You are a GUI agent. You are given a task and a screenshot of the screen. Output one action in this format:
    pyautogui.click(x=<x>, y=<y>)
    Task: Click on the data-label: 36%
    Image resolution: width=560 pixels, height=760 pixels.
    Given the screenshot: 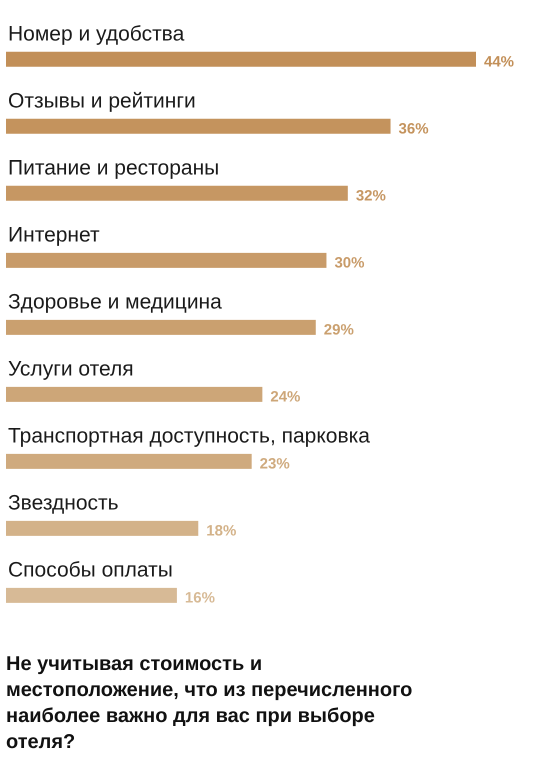 What is the action you would take?
    pyautogui.click(x=413, y=129)
    